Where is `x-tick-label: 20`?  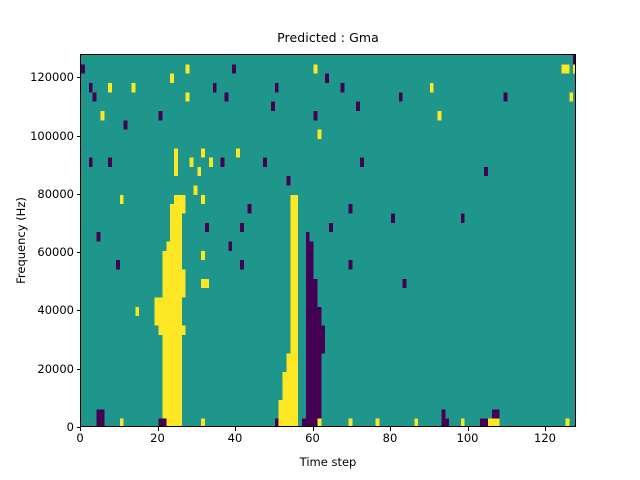
x-tick-label: 20 is located at coordinates (157, 438).